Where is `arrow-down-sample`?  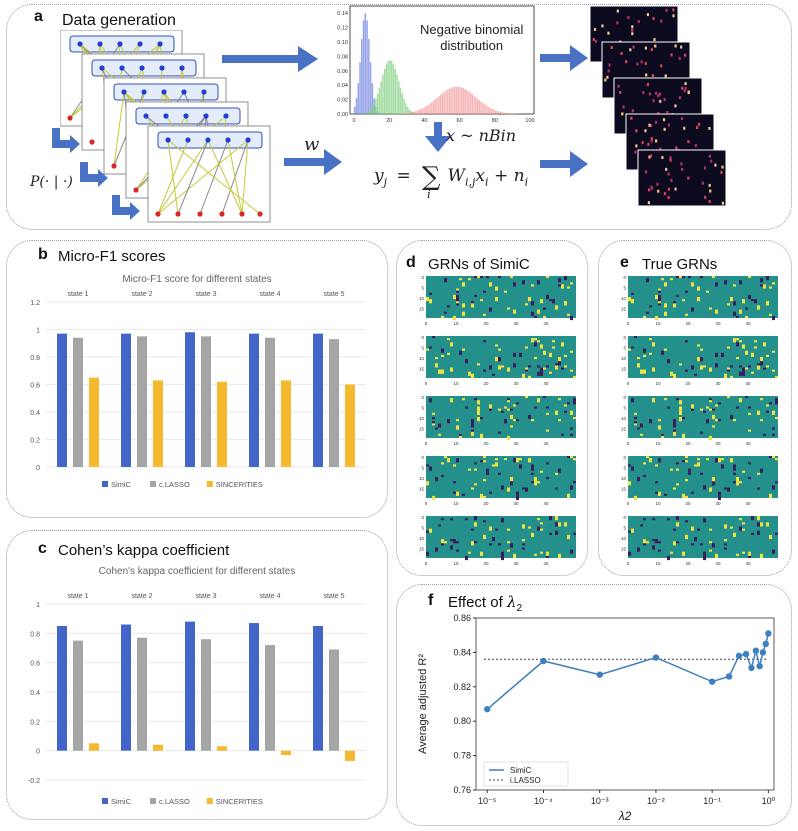 arrow-down-sample is located at coordinates (438, 137).